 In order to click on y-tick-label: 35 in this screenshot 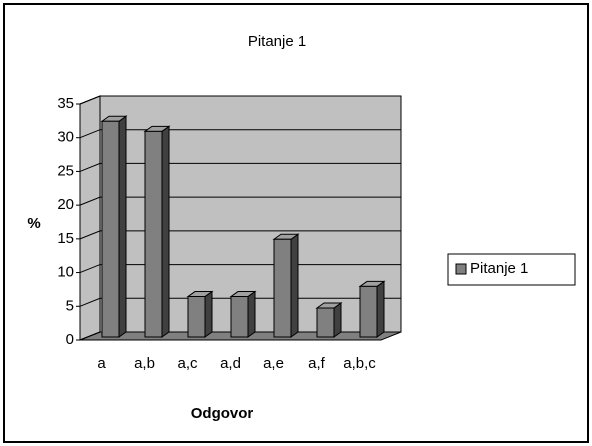, I will do `click(65, 103)`.